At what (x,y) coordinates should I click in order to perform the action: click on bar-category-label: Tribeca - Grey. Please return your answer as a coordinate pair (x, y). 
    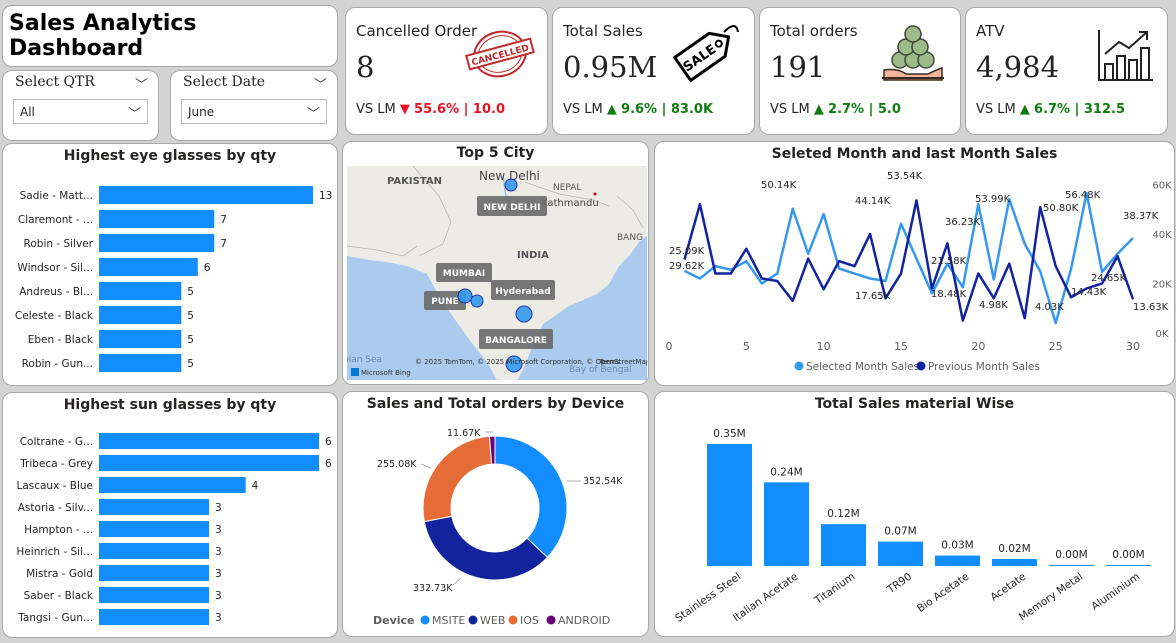
    Looking at the image, I should click on (56, 464).